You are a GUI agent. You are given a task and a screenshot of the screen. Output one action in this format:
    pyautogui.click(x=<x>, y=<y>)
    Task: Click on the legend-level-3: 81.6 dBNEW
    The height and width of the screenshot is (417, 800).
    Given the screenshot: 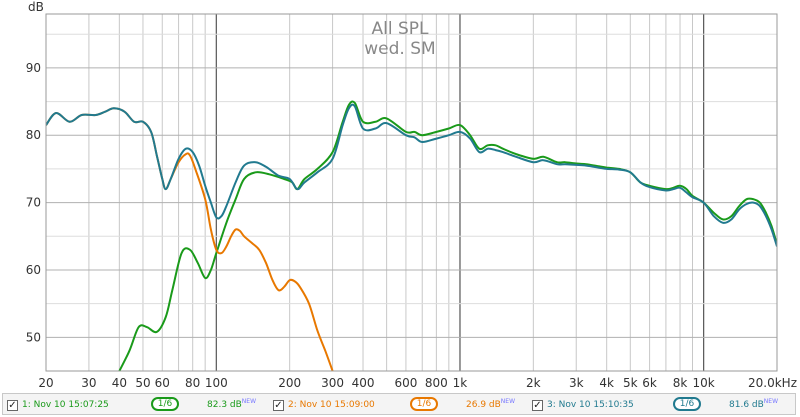 What is the action you would take?
    pyautogui.click(x=753, y=404)
    